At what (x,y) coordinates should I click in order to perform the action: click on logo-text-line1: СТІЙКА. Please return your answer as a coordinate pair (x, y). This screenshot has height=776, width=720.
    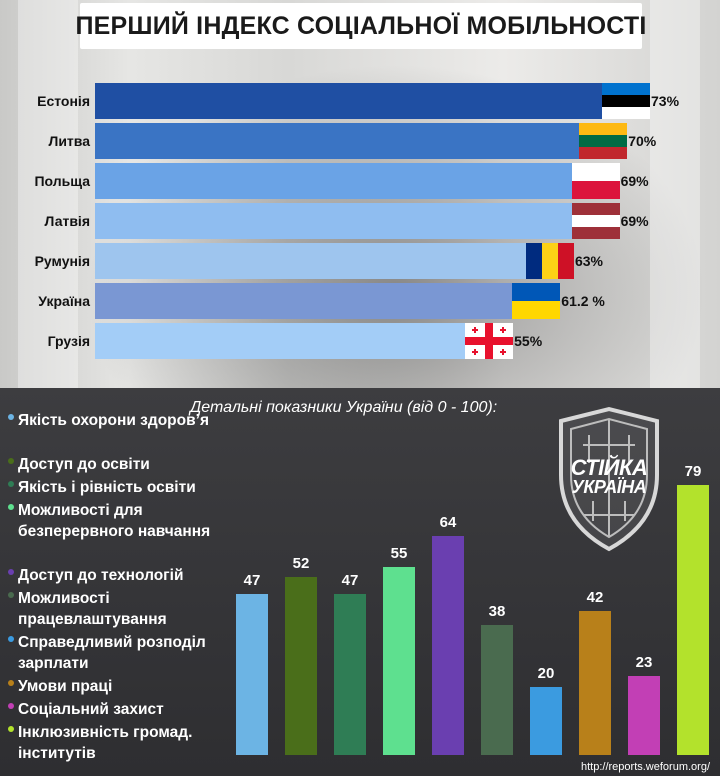
    Looking at the image, I should click on (609, 467).